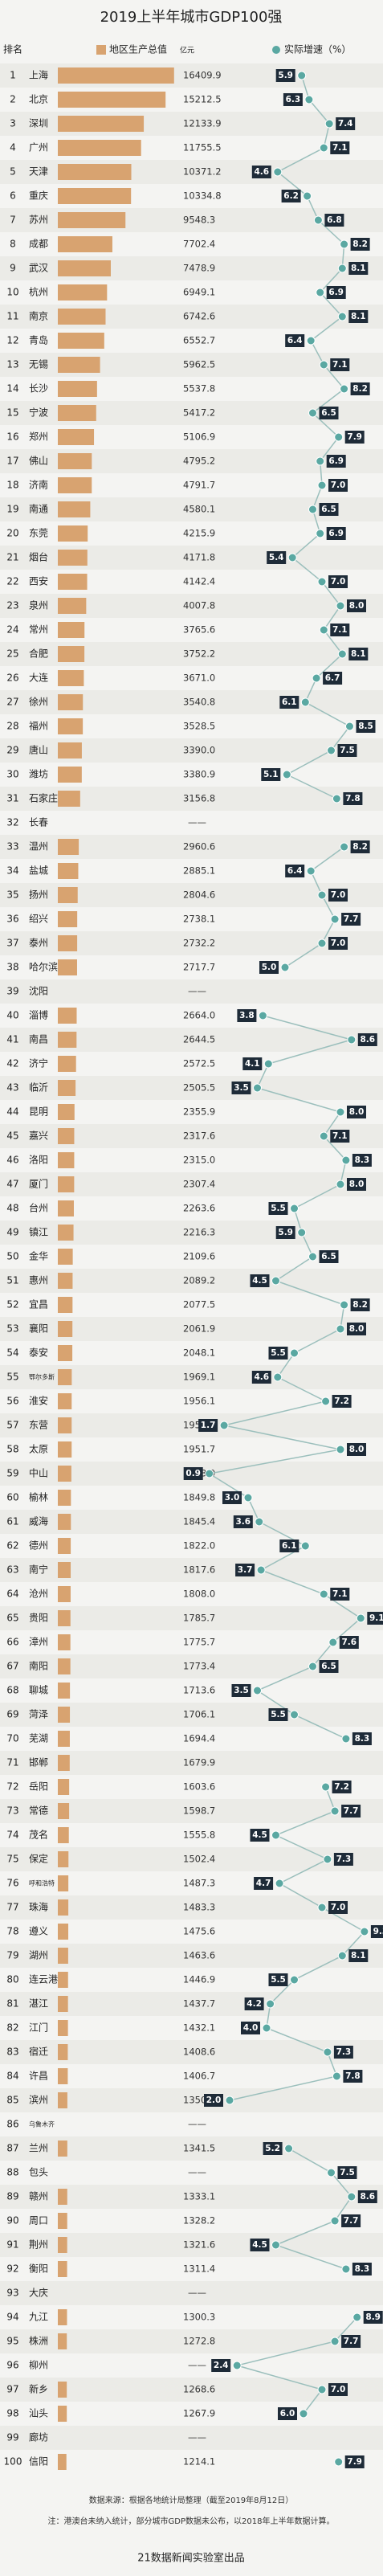 The image size is (383, 2576). What do you see at coordinates (341, 1401) in the screenshot?
I see `growth-label: 7.2` at bounding box center [341, 1401].